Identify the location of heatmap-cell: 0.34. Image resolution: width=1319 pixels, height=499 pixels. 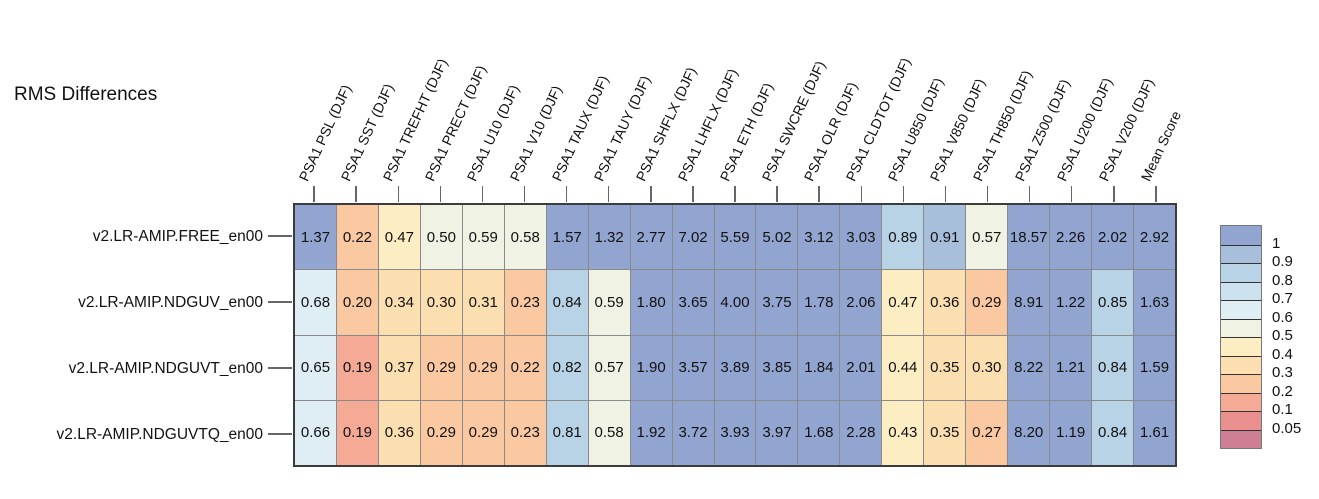
(399, 302).